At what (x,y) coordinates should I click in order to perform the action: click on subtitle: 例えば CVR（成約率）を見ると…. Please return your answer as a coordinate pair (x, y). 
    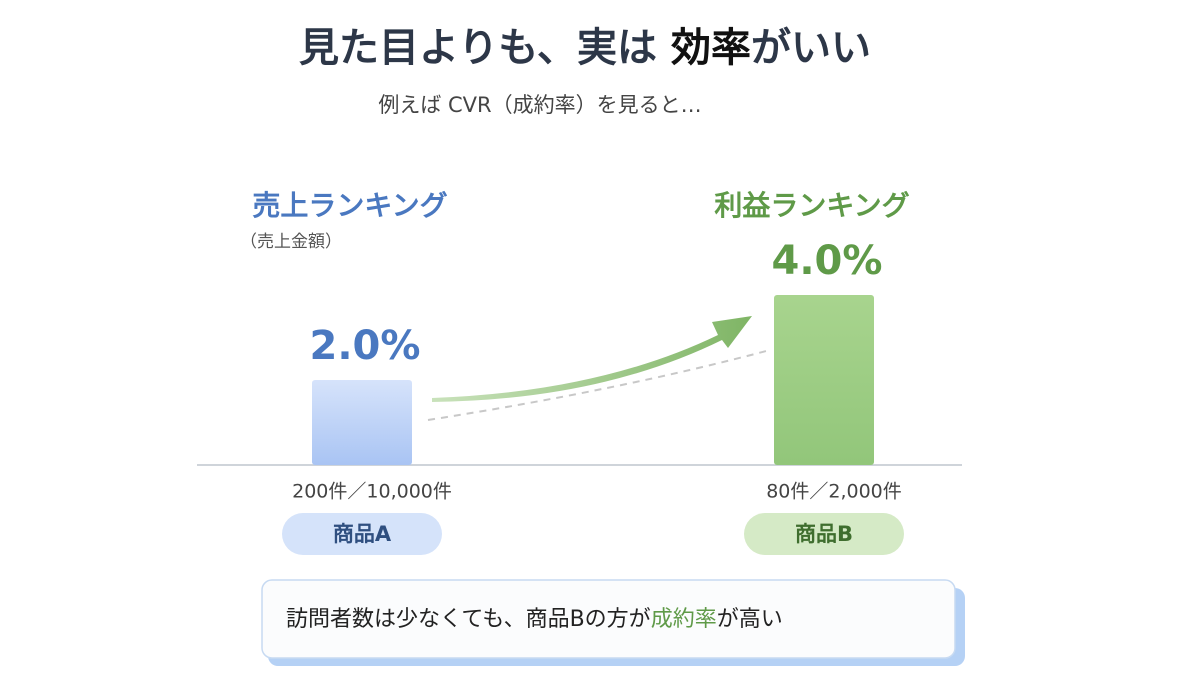
    Looking at the image, I should click on (539, 105).